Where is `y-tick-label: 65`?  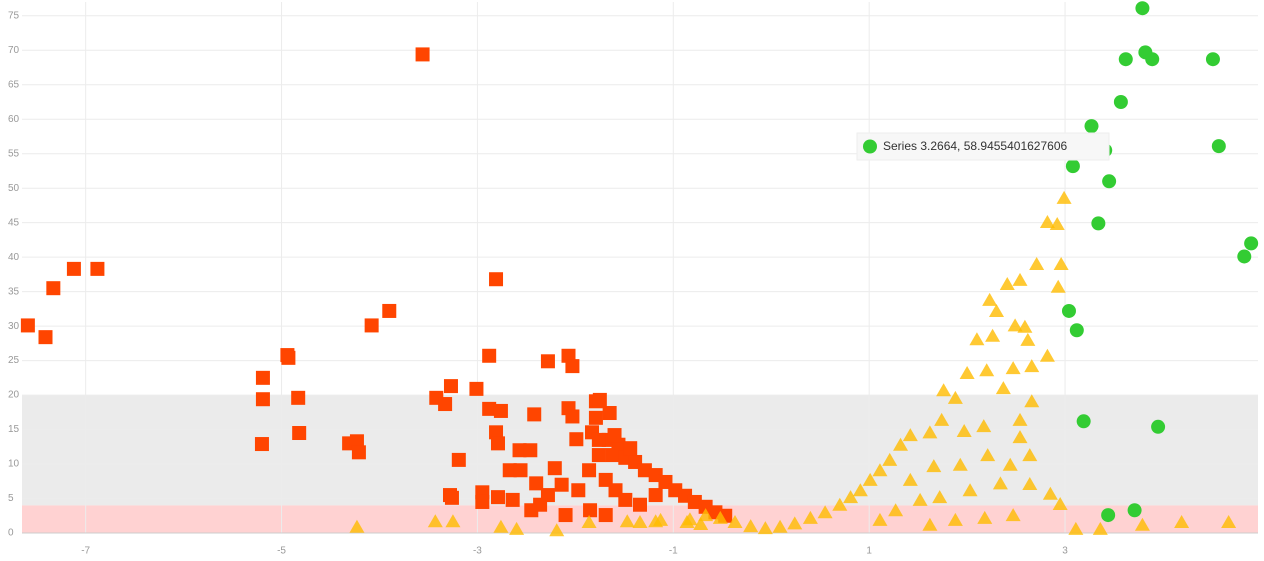 y-tick-label: 65 is located at coordinates (14, 84).